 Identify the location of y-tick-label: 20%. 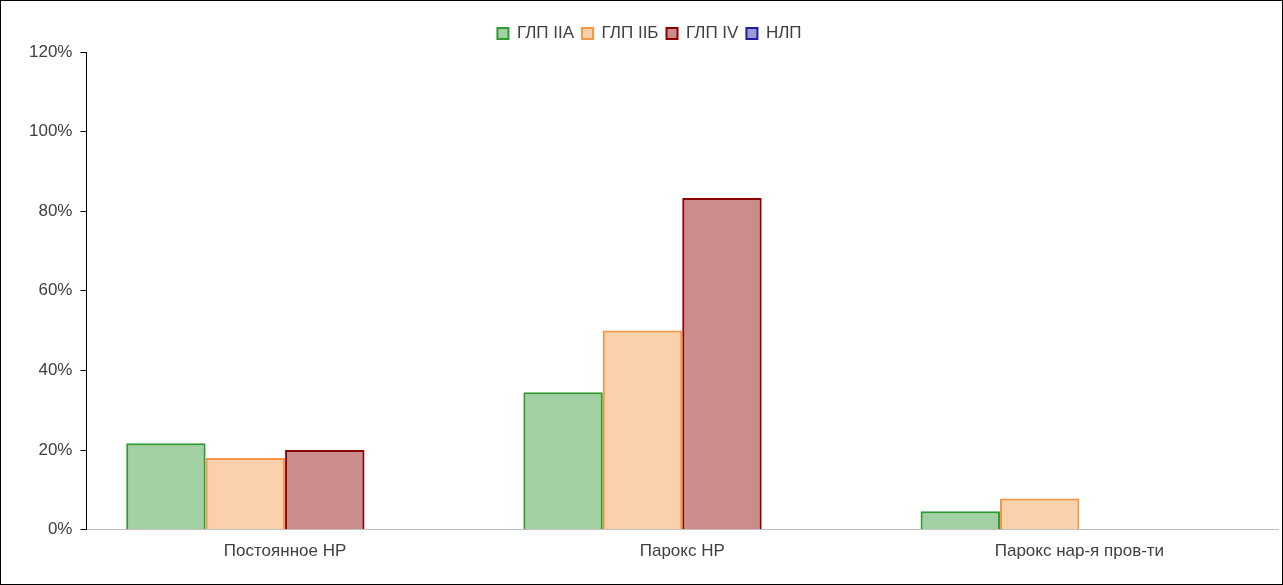
(55, 449).